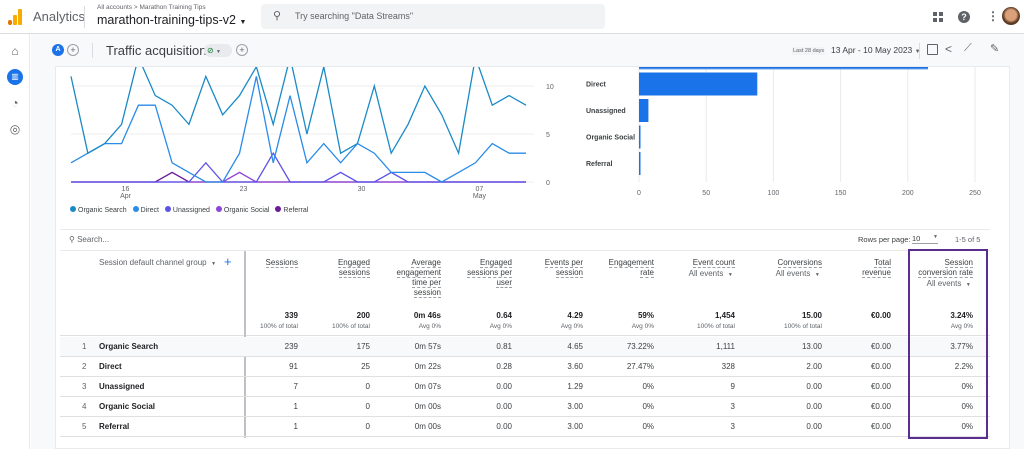 The image size is (1024, 449). What do you see at coordinates (949, 49) in the screenshot?
I see `share-icon: <` at bounding box center [949, 49].